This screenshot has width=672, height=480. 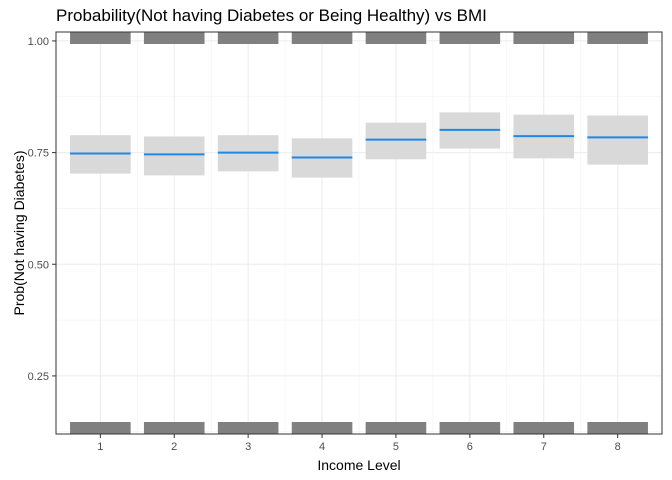 What do you see at coordinates (544, 447) in the screenshot?
I see `x-tick-label: 7` at bounding box center [544, 447].